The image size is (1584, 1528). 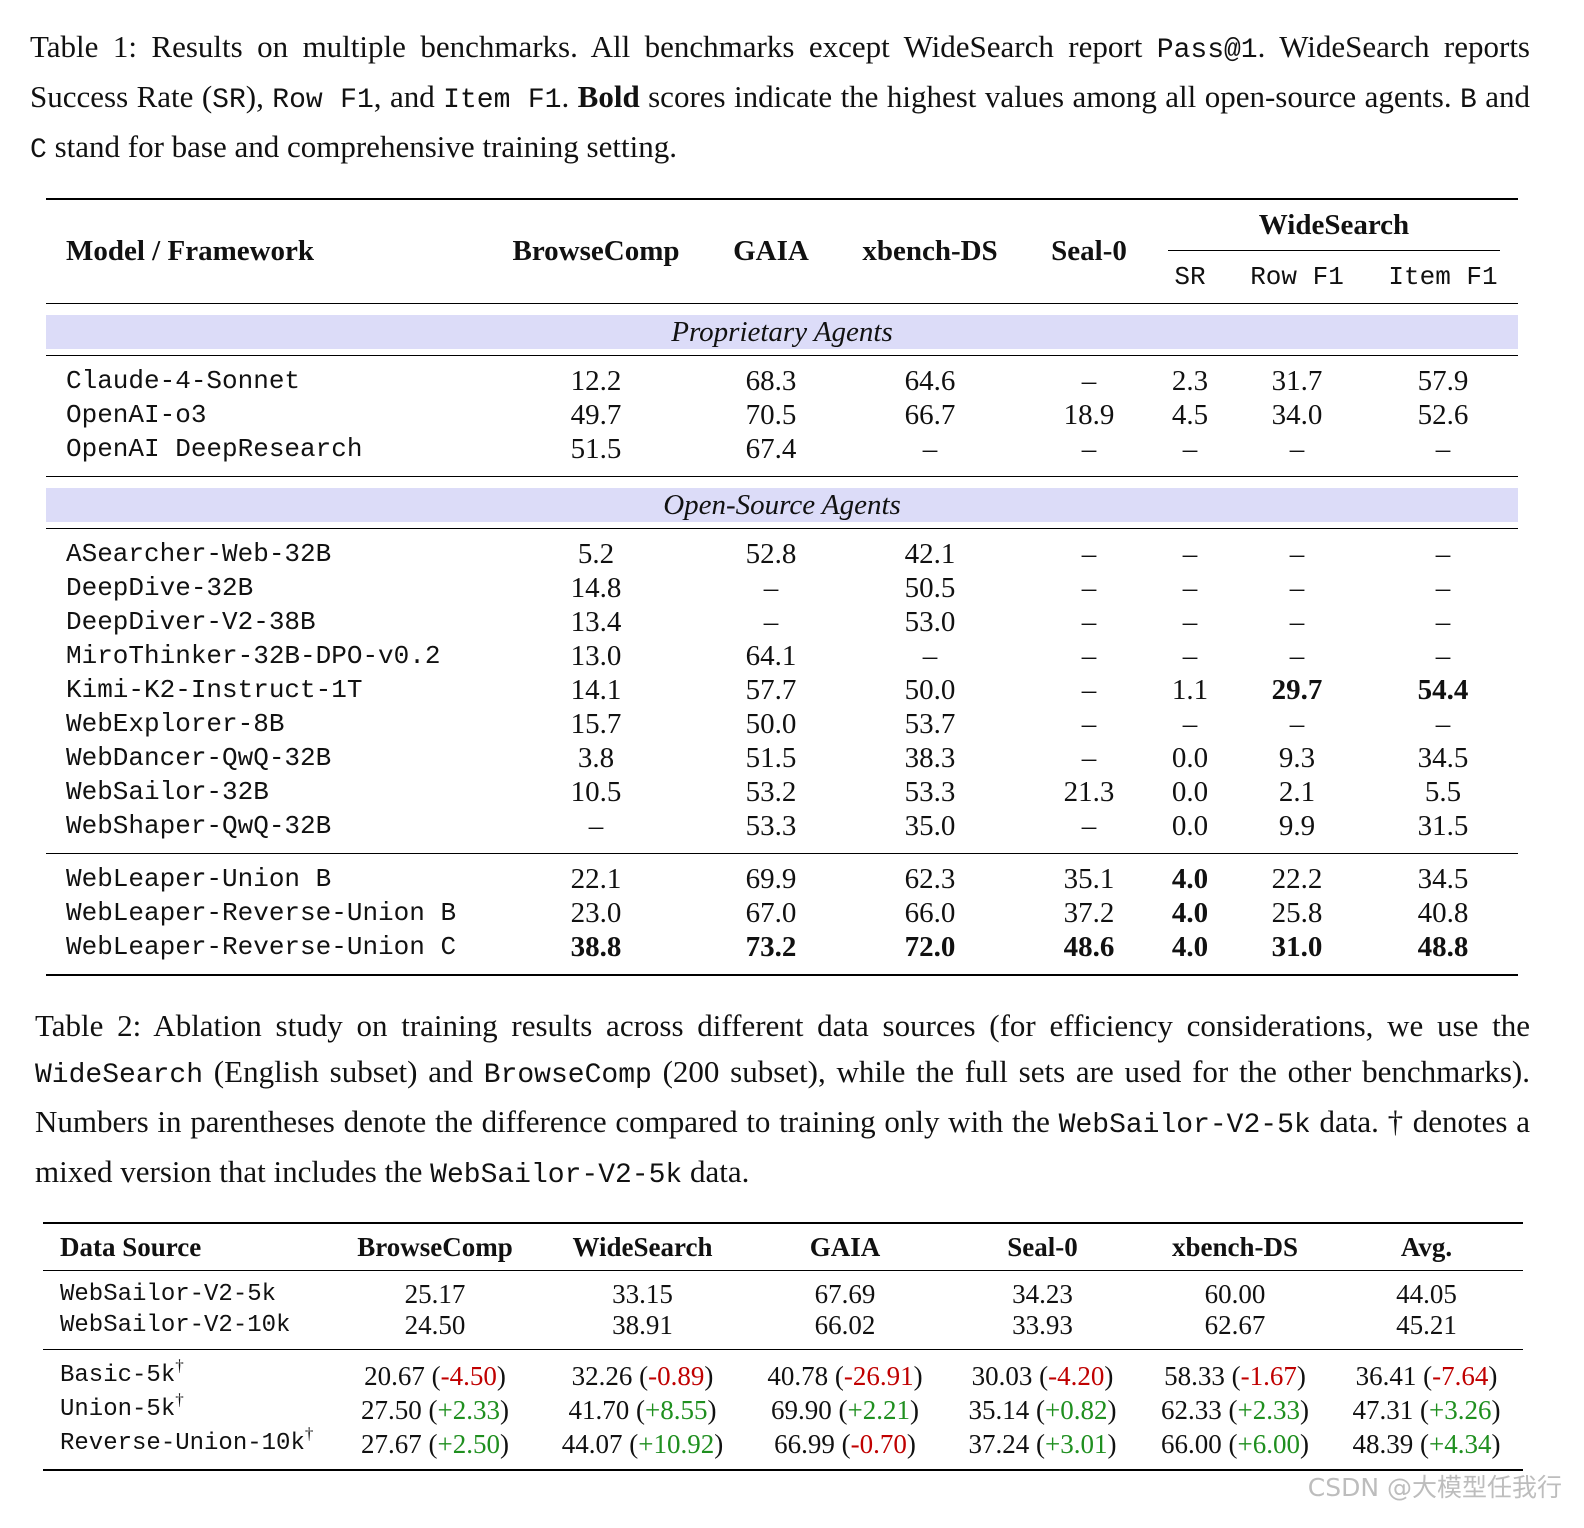 I want to click on model-name: WebDancer-QwQ-32B, so click(x=199, y=758).